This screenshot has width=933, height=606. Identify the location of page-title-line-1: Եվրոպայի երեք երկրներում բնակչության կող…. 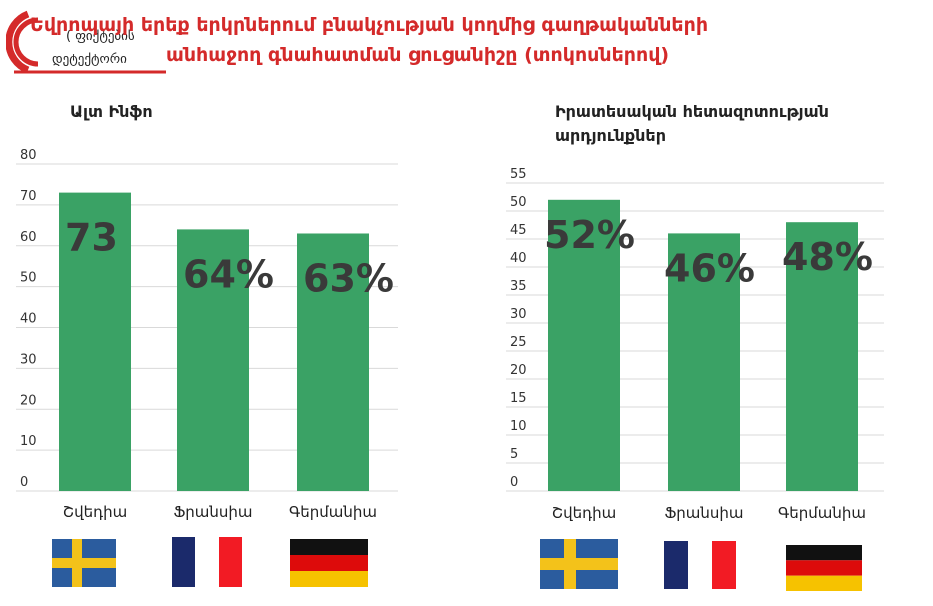
(369, 25).